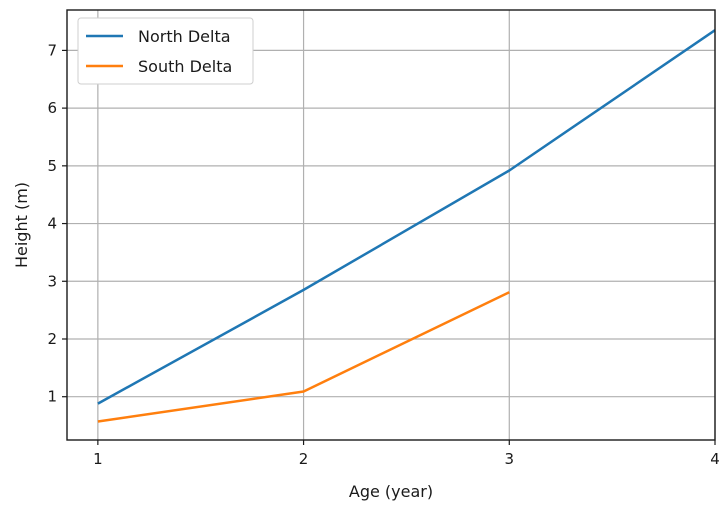  What do you see at coordinates (185, 66) in the screenshot?
I see `legend-label: South Delta` at bounding box center [185, 66].